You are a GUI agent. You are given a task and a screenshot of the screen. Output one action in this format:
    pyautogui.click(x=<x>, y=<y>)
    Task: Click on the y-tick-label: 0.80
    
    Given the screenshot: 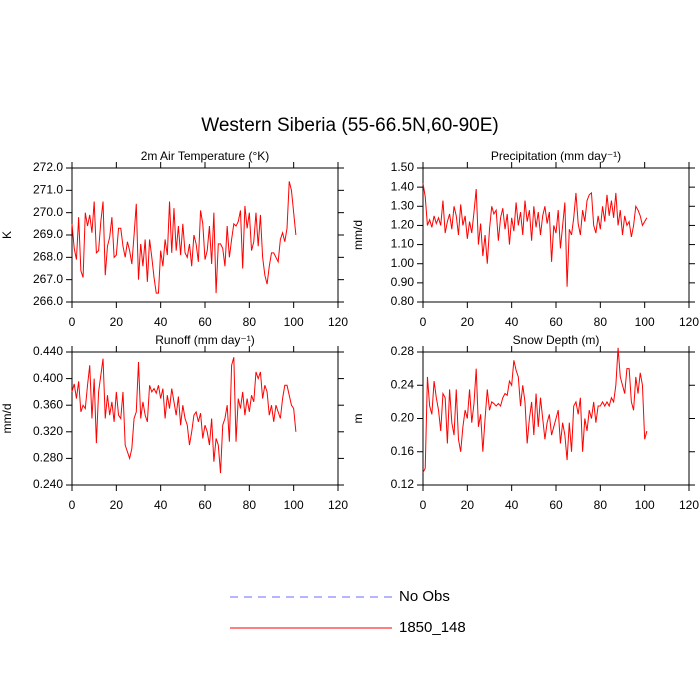 What is the action you would take?
    pyautogui.click(x=403, y=301)
    